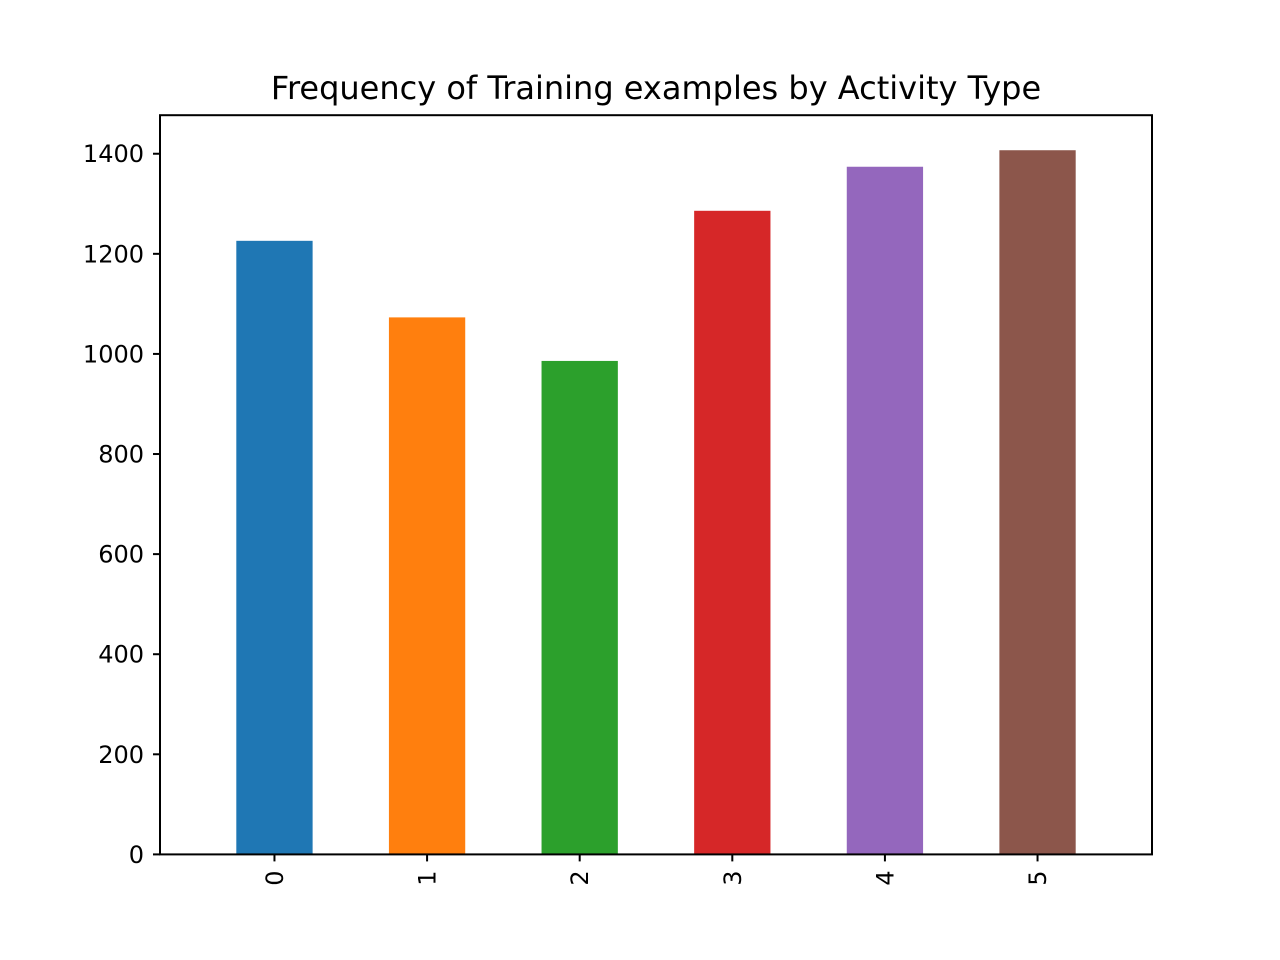 This screenshot has height=960, width=1280. Describe the element at coordinates (121, 504) in the screenshot. I see `y-axis: 0 200 400 600 800 1000 1200 1400` at that location.